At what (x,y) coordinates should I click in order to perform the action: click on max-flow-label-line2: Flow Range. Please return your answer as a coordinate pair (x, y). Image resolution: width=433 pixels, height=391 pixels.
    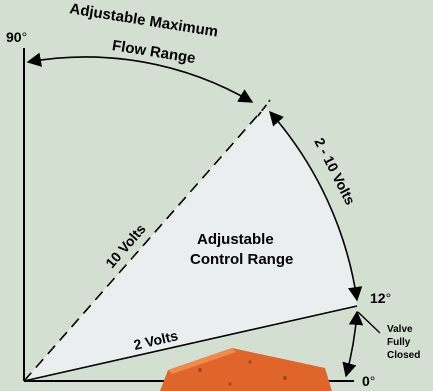
    Looking at the image, I should click on (154, 52).